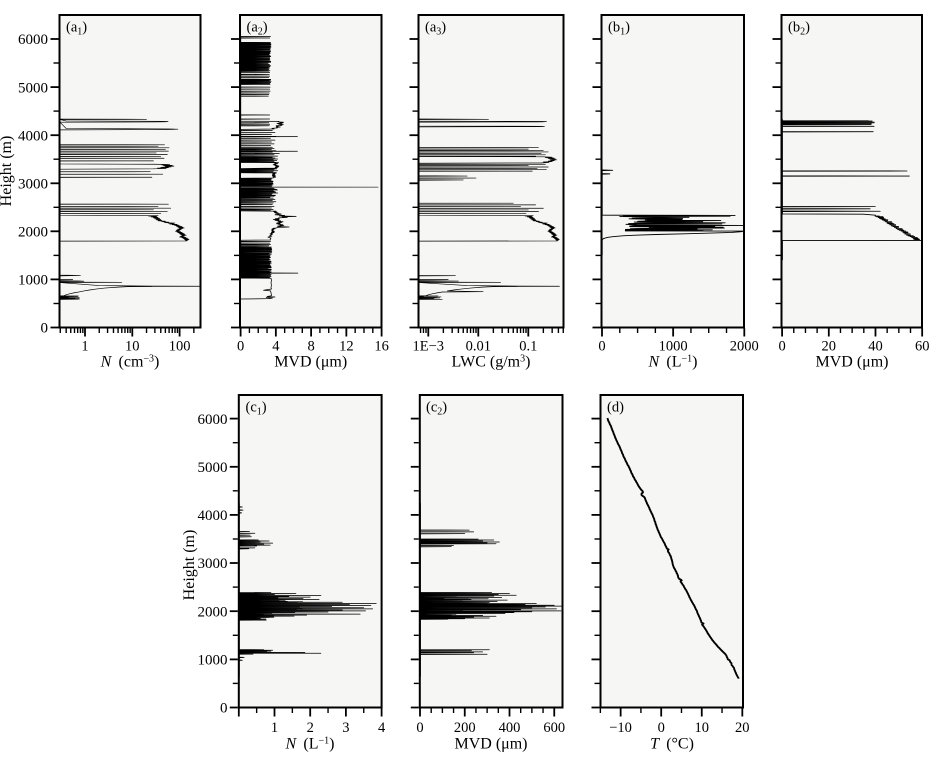  What do you see at coordinates (619, 29) in the screenshot?
I see `svg-text: (b1)` at bounding box center [619, 29].